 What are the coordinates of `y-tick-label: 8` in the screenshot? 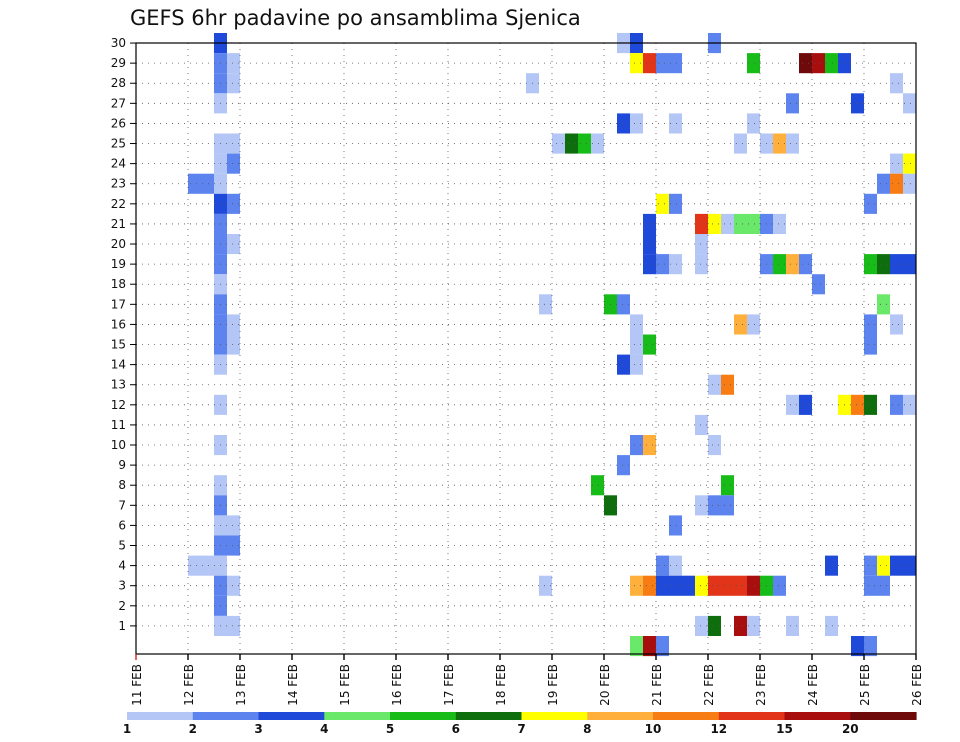 It's located at (122, 485).